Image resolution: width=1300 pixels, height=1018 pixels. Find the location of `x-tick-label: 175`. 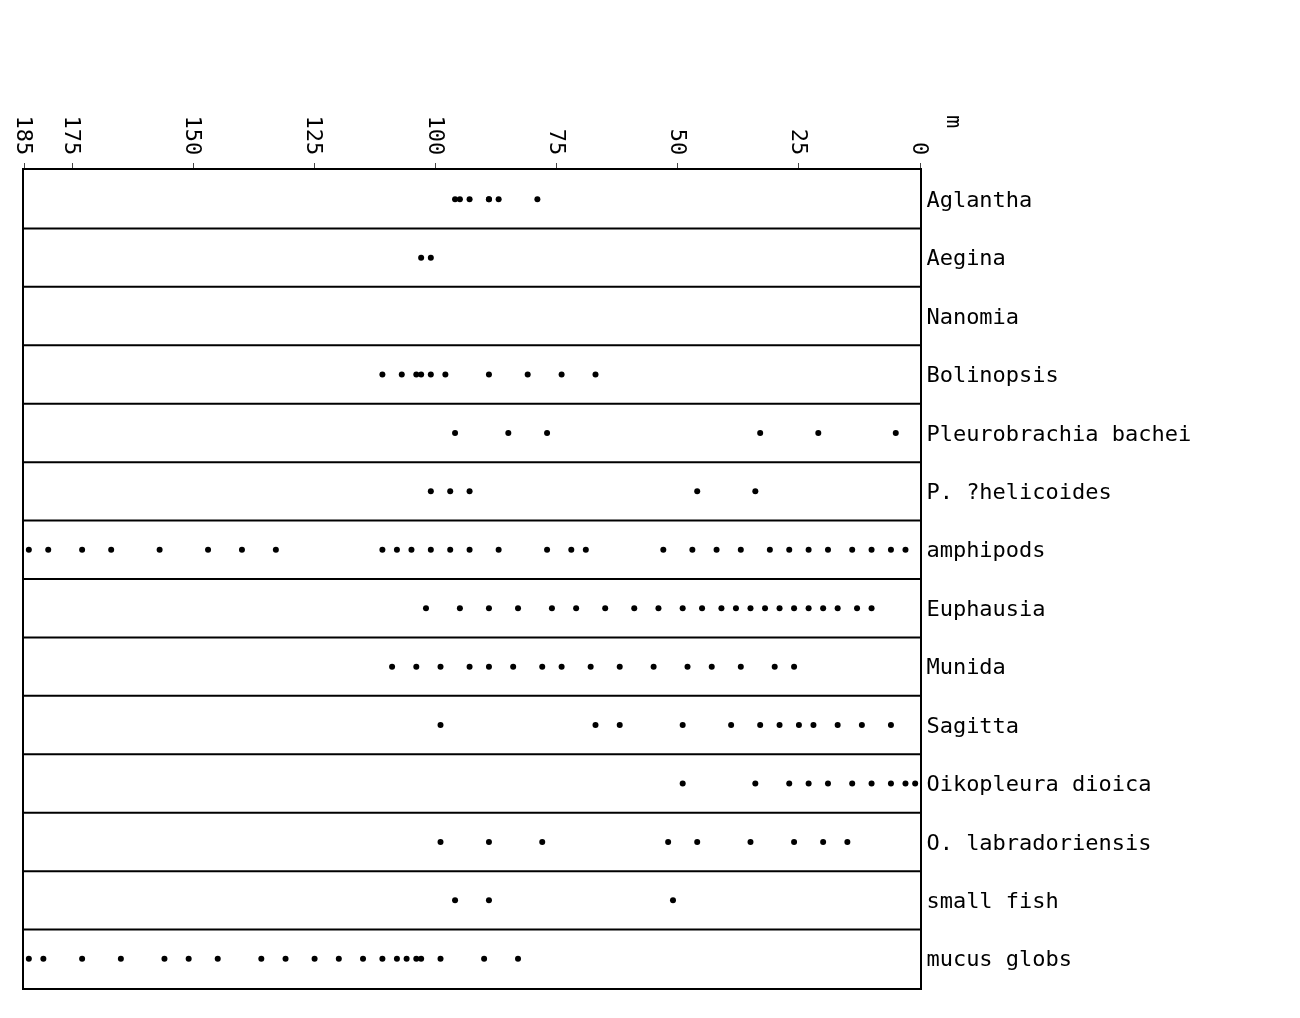

x-tick-label: 175 is located at coordinates (73, 135).